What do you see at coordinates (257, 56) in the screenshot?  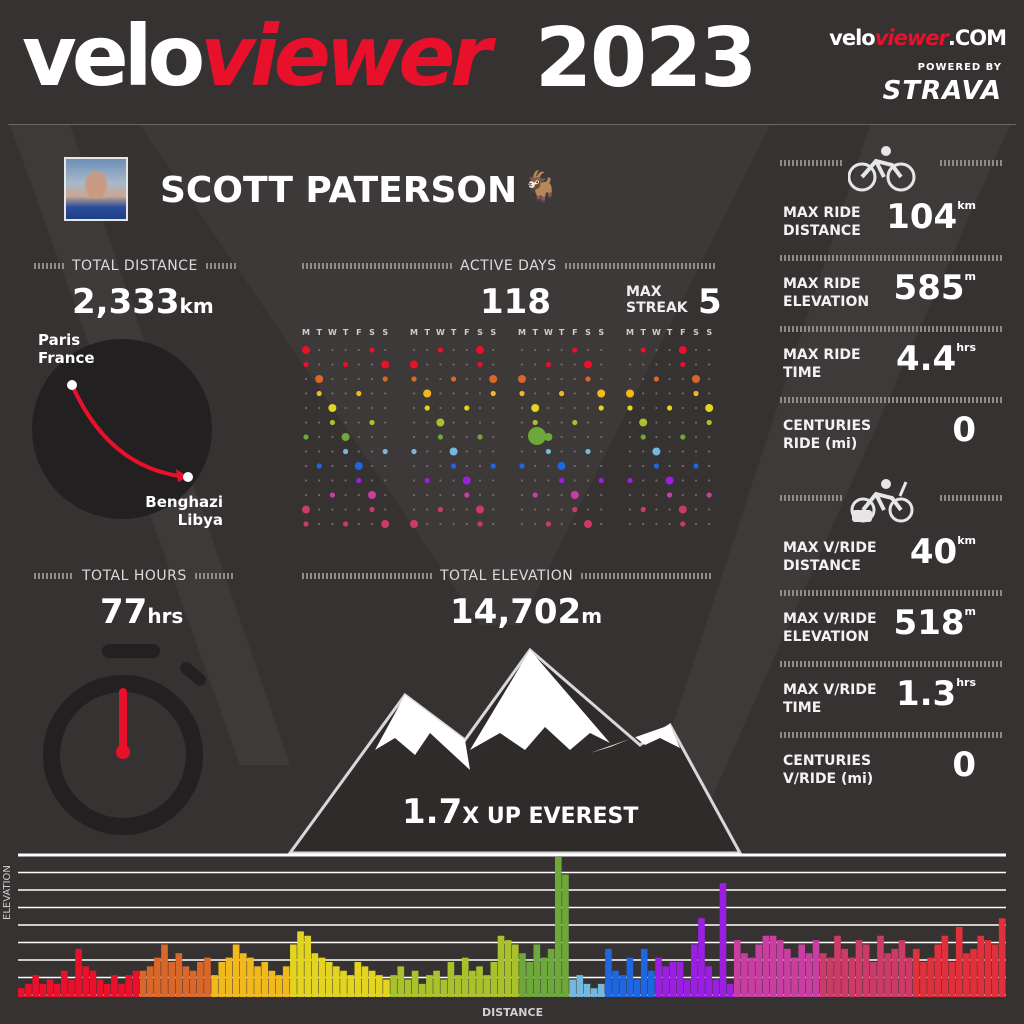 I see `veloviewer-logo: veloviewer` at bounding box center [257, 56].